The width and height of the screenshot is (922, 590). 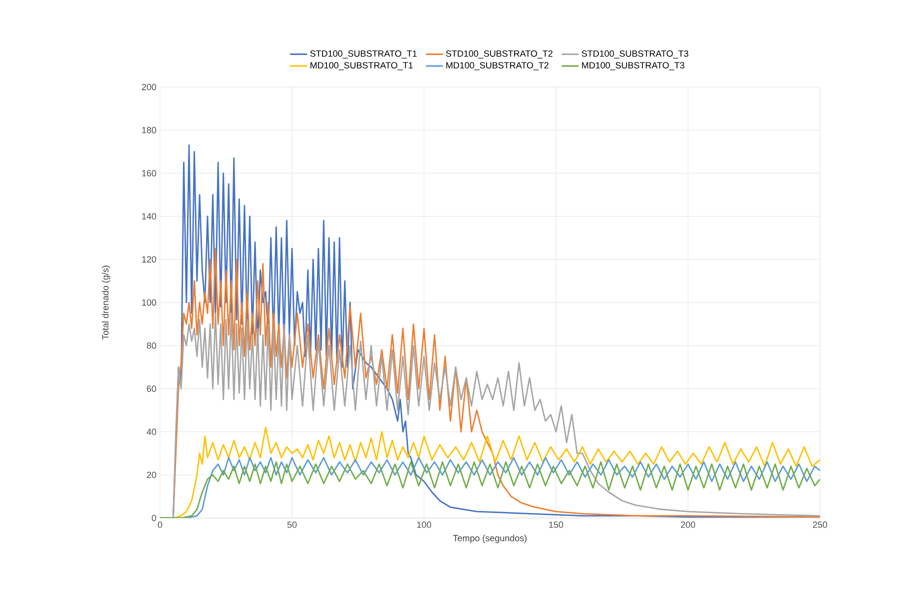 What do you see at coordinates (106, 303) in the screenshot?
I see `y-axis-title: Total drenado (g/s)` at bounding box center [106, 303].